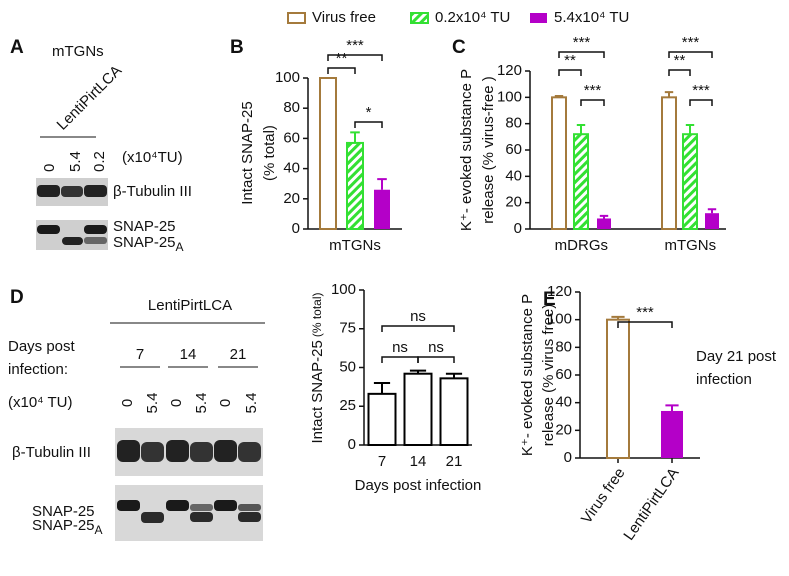  Describe the element at coordinates (148, 244) in the screenshot. I see `band-label: SNAP-25A` at that location.